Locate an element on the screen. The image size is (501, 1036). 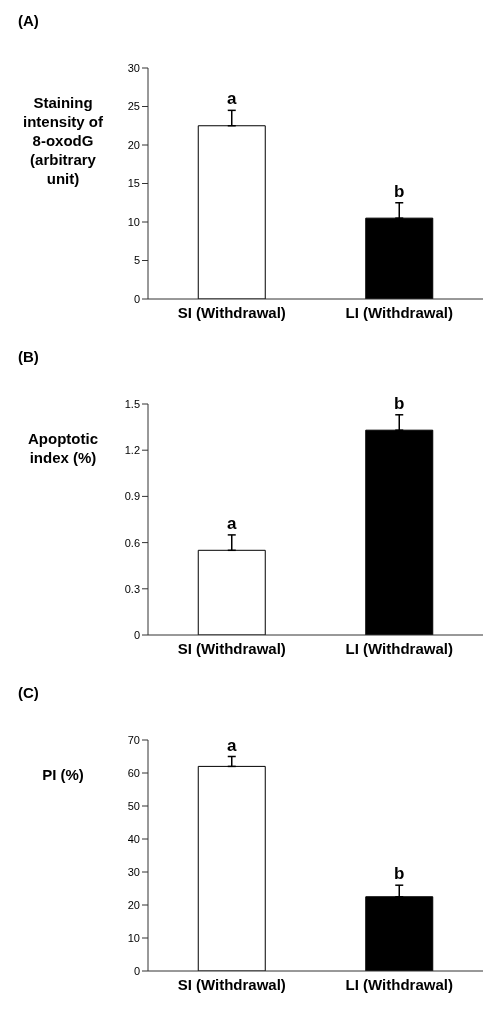
chart-title: (C) is located at coordinates (28, 692).